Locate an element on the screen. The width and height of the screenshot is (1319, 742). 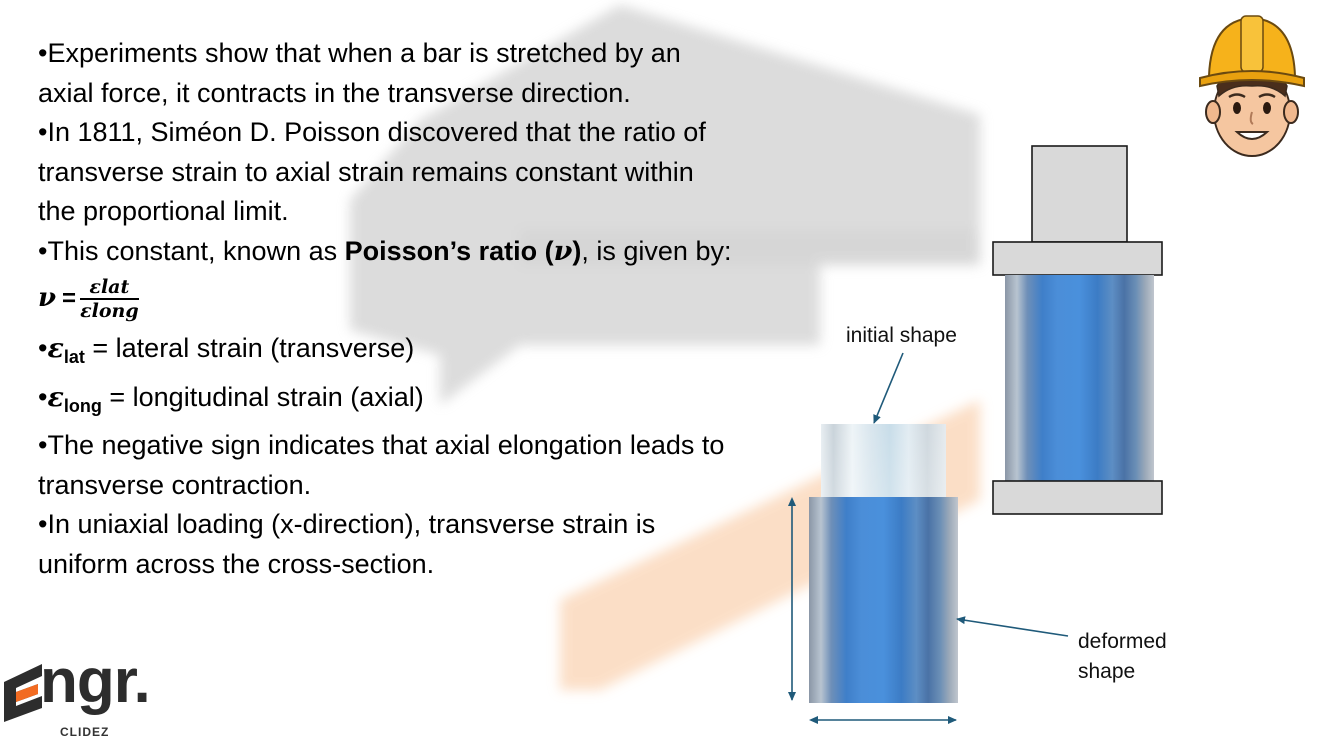
deformed-shape-pointer is located at coordinates (1012, 626).